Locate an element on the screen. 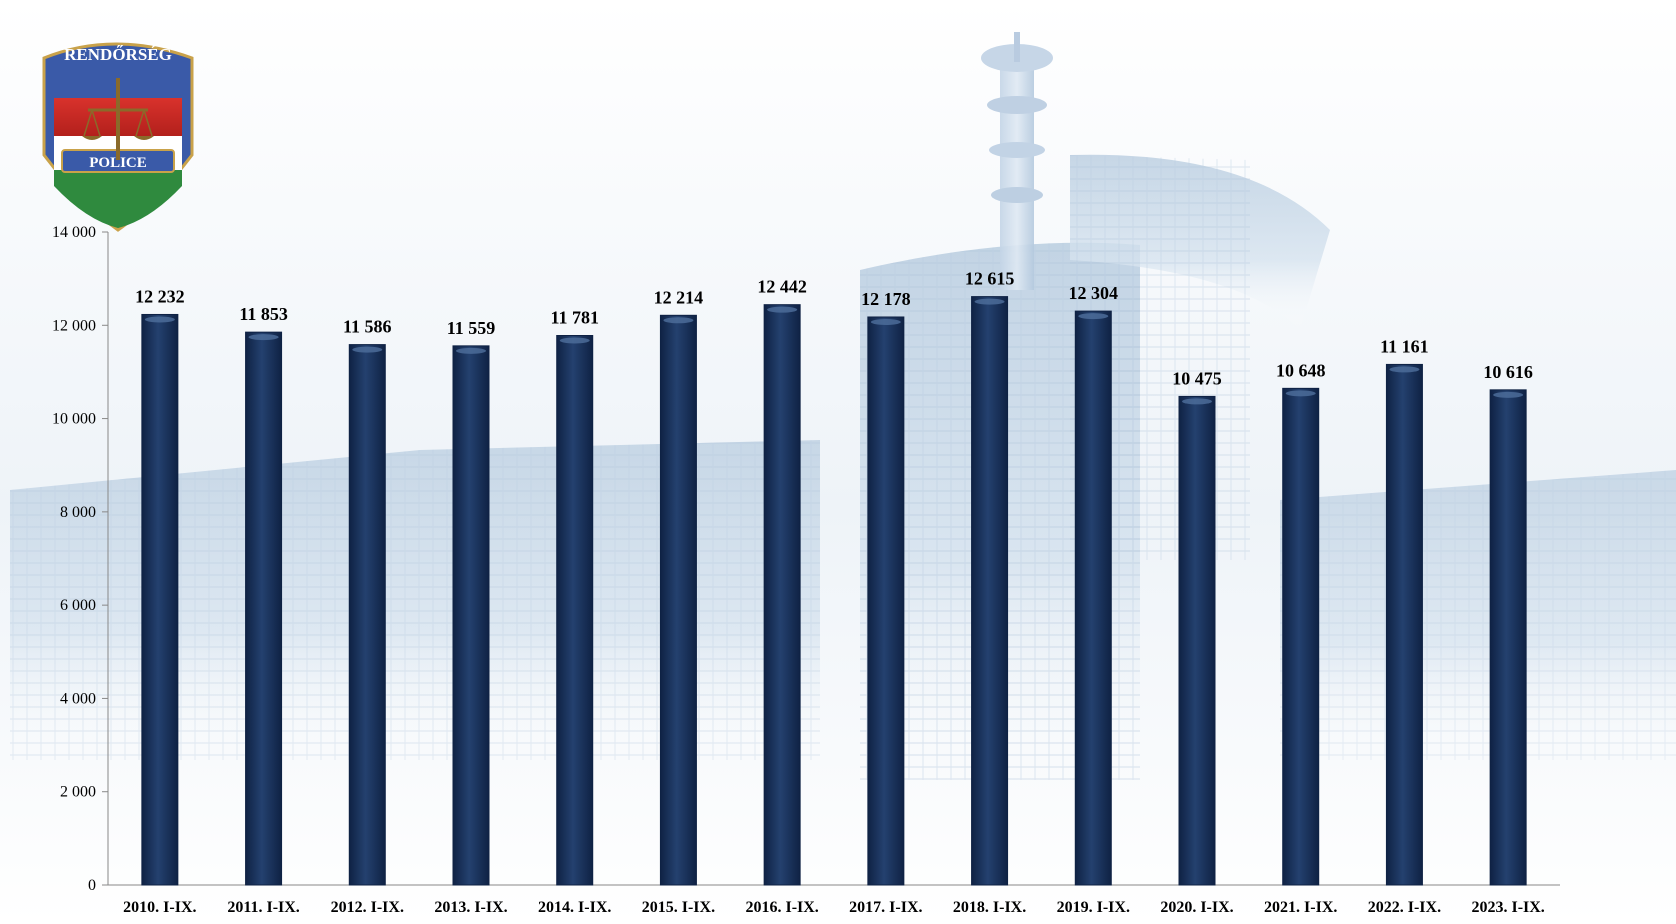 This screenshot has width=1676, height=924. y-tick-label: 2 000 is located at coordinates (78, 792).